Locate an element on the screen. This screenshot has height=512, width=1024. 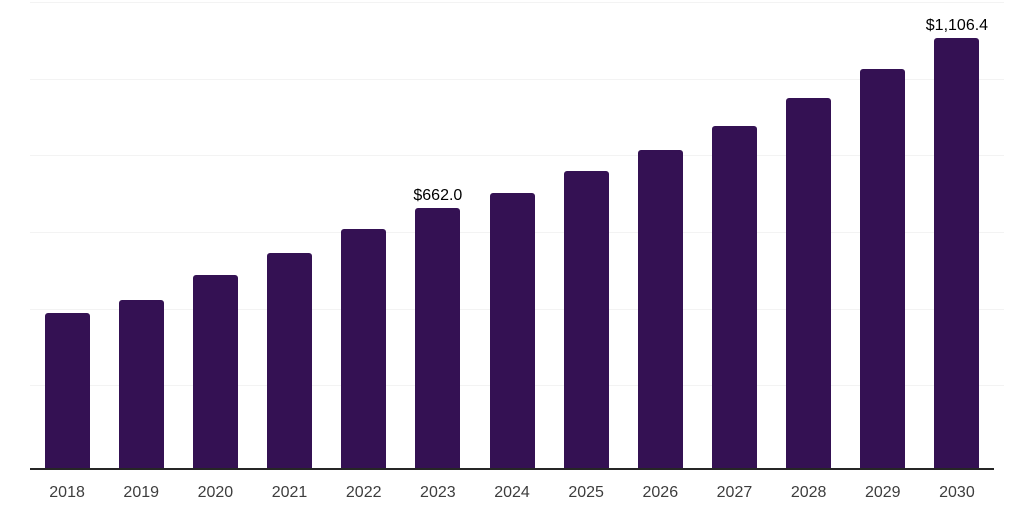
bar-2030 is located at coordinates (957, 253).